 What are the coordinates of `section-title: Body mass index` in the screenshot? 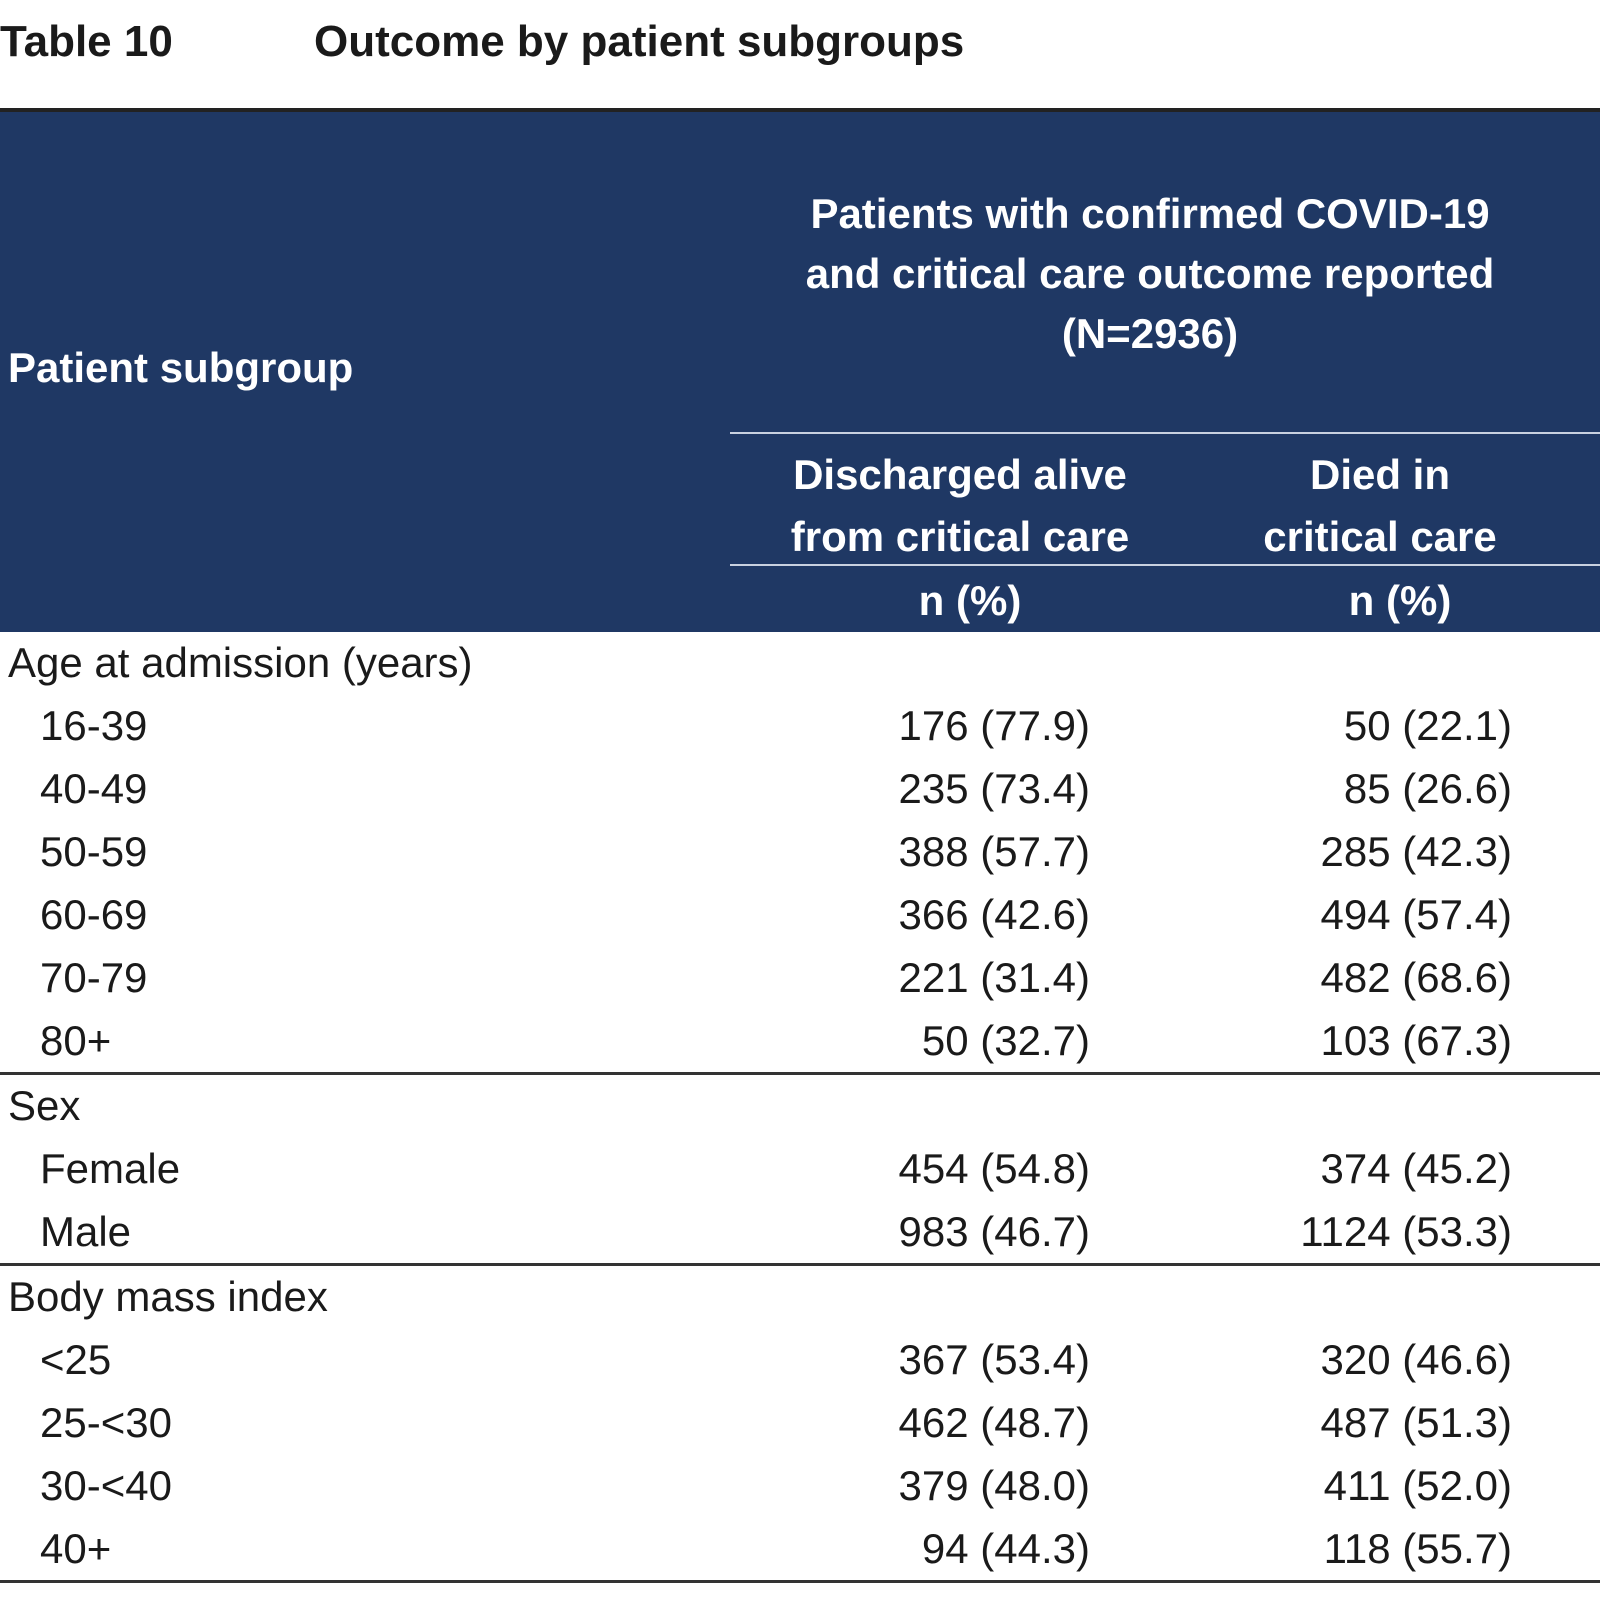 It's located at (168, 1296).